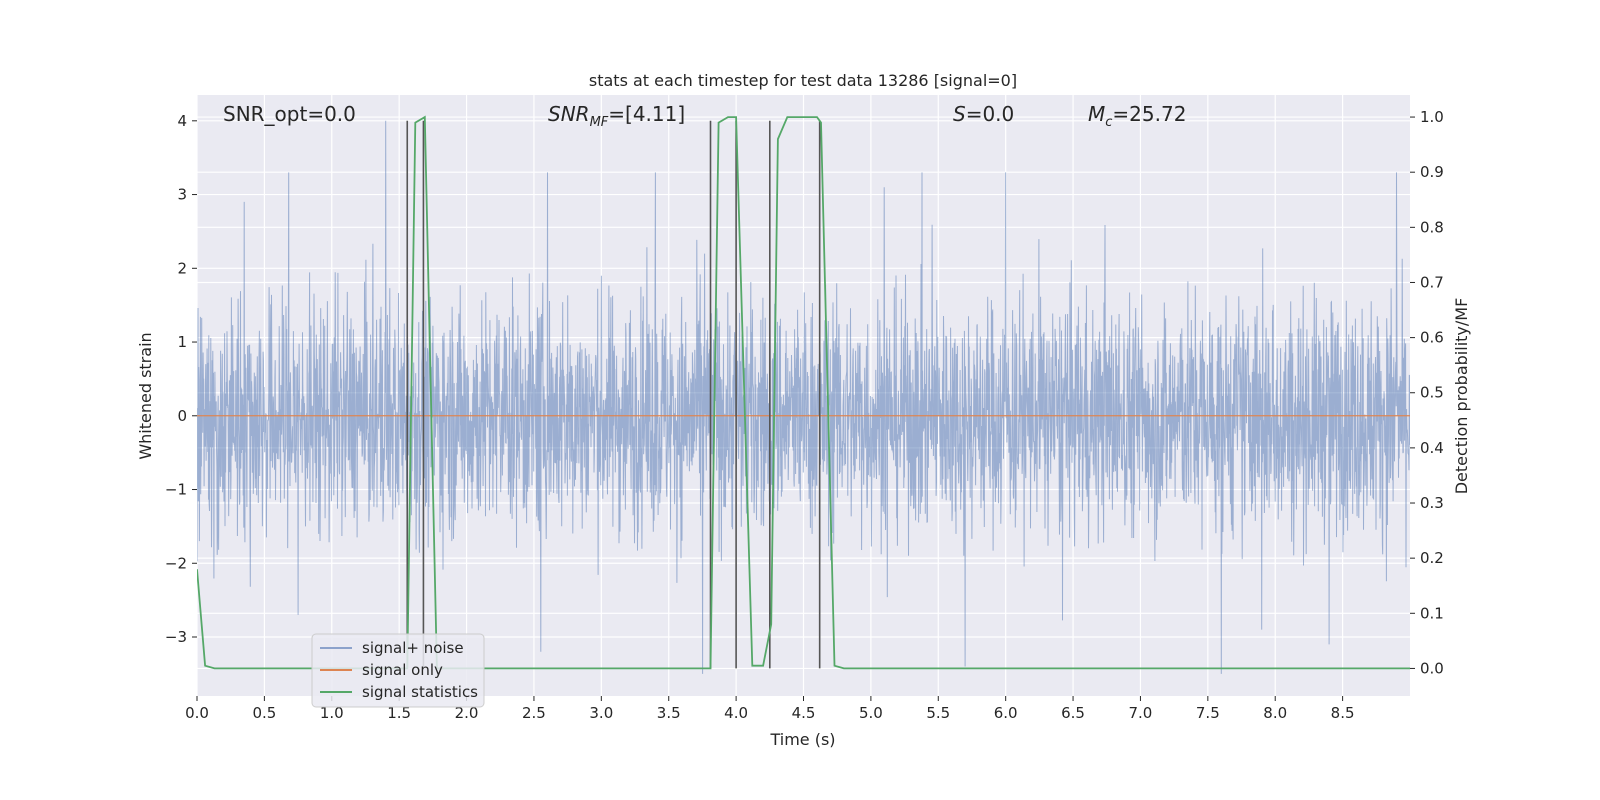 The image size is (1600, 800). What do you see at coordinates (871, 713) in the screenshot?
I see `x-tick-label: 5.0` at bounding box center [871, 713].